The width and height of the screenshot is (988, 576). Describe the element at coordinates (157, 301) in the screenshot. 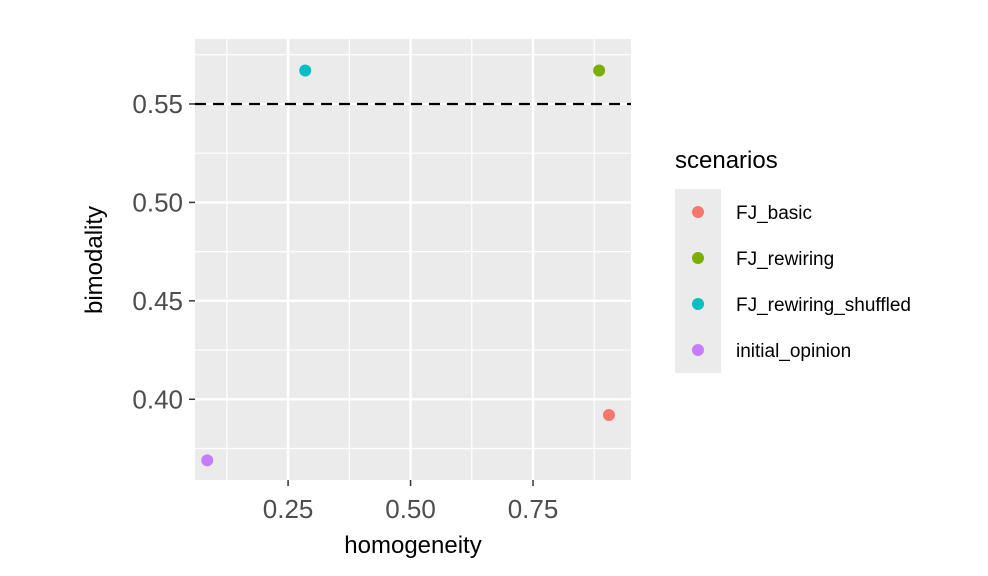

I see `y-tick-label: 0.45` at that location.